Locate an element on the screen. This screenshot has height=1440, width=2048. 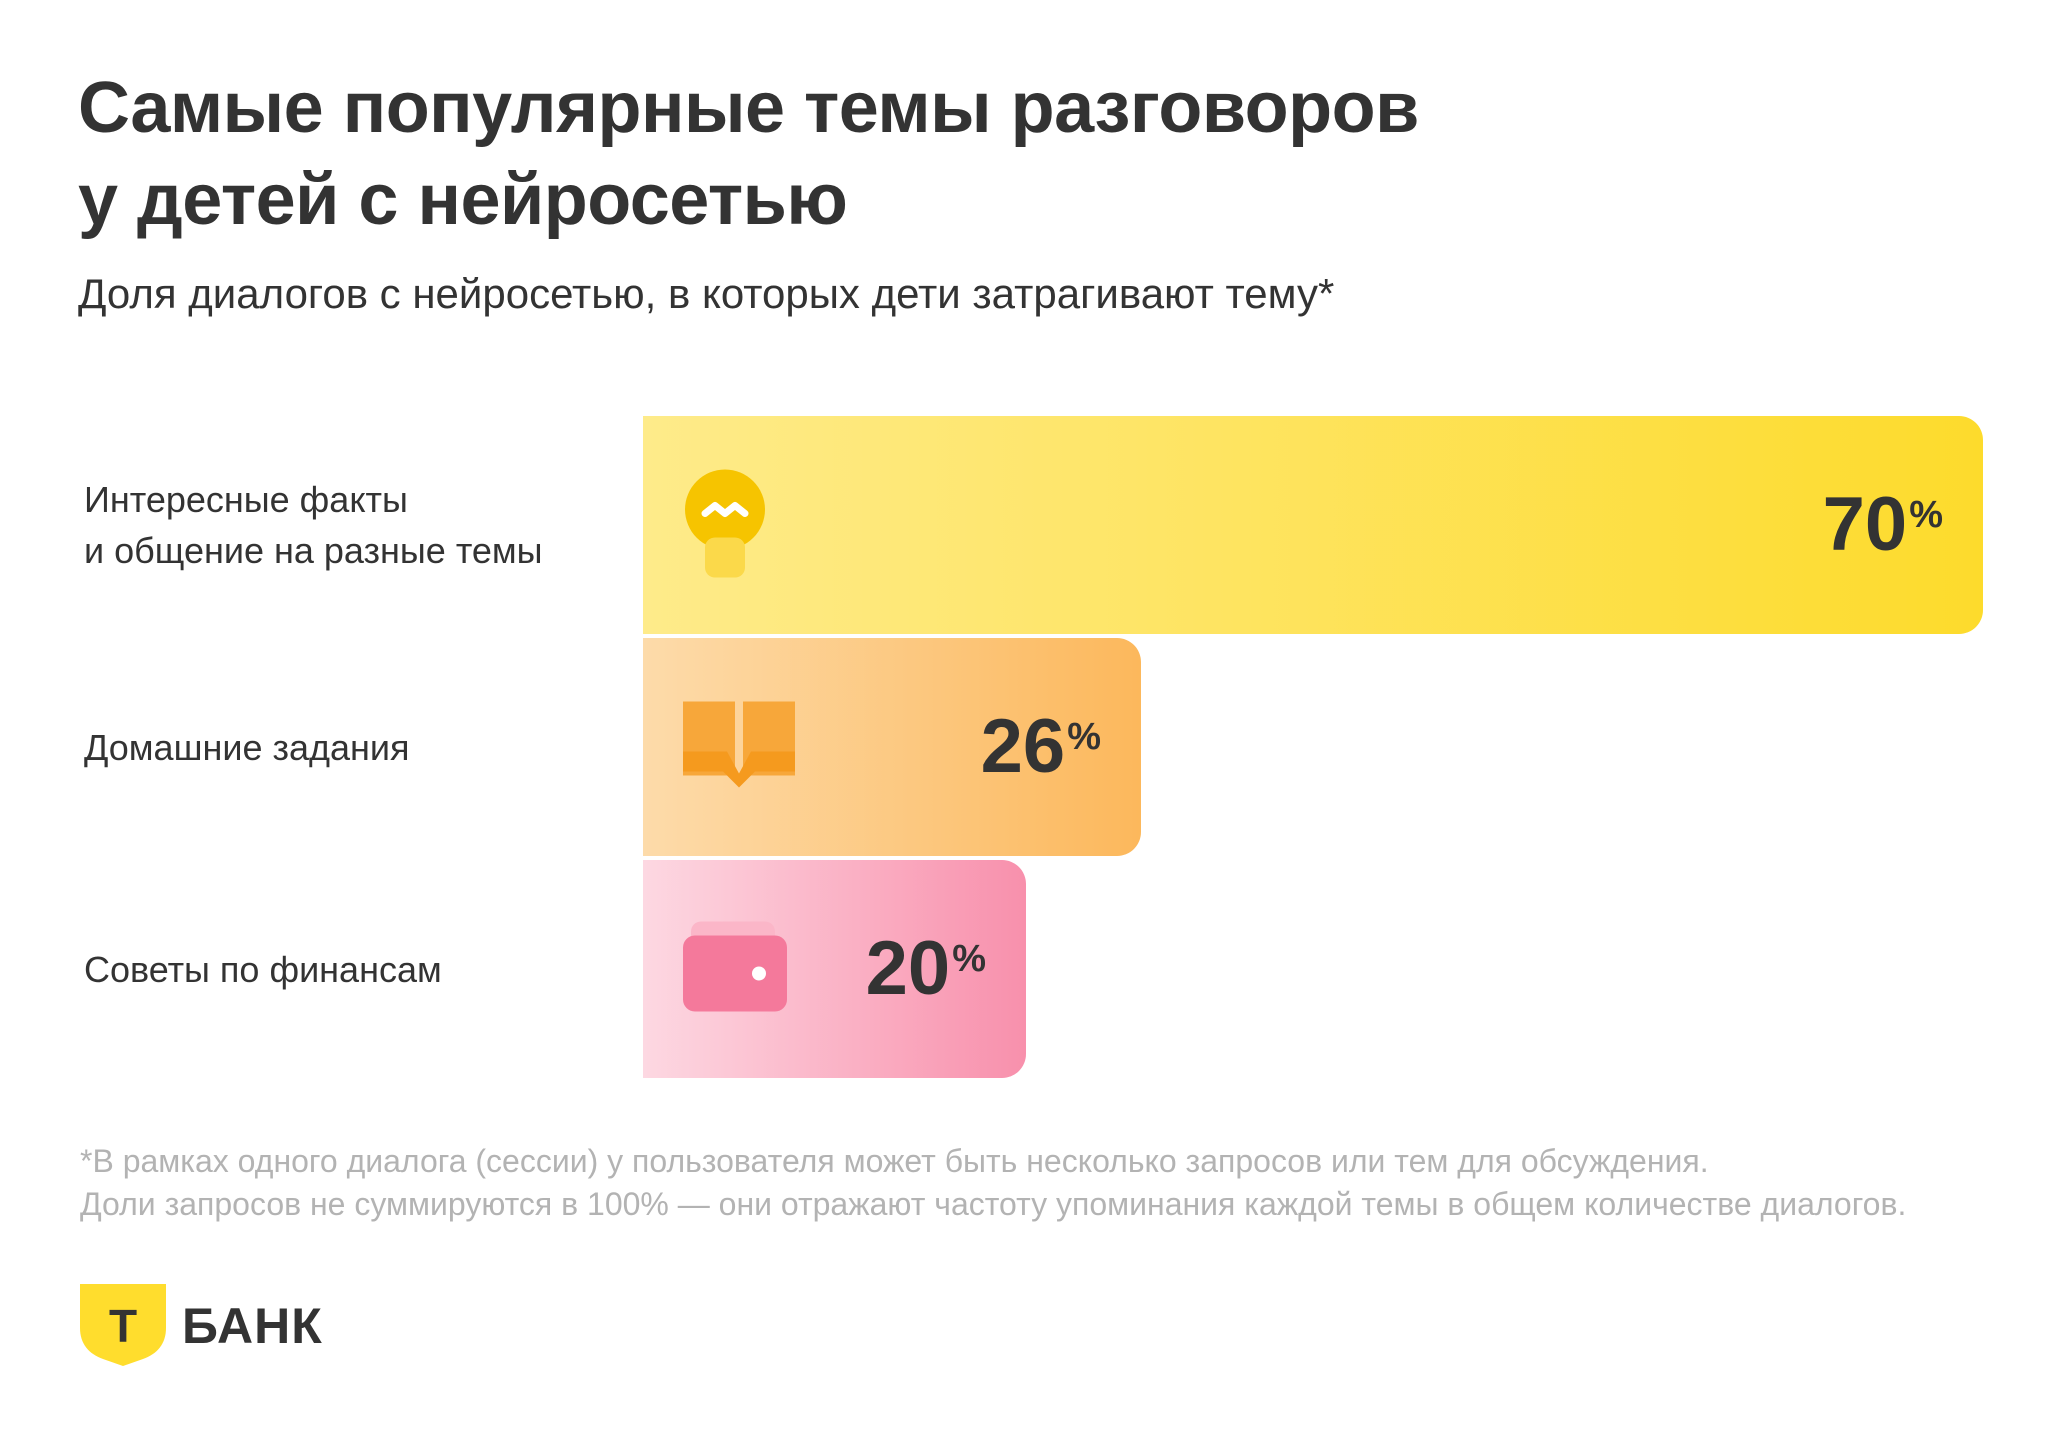
category-label-line: Советы по финансам is located at coordinates (263, 969).